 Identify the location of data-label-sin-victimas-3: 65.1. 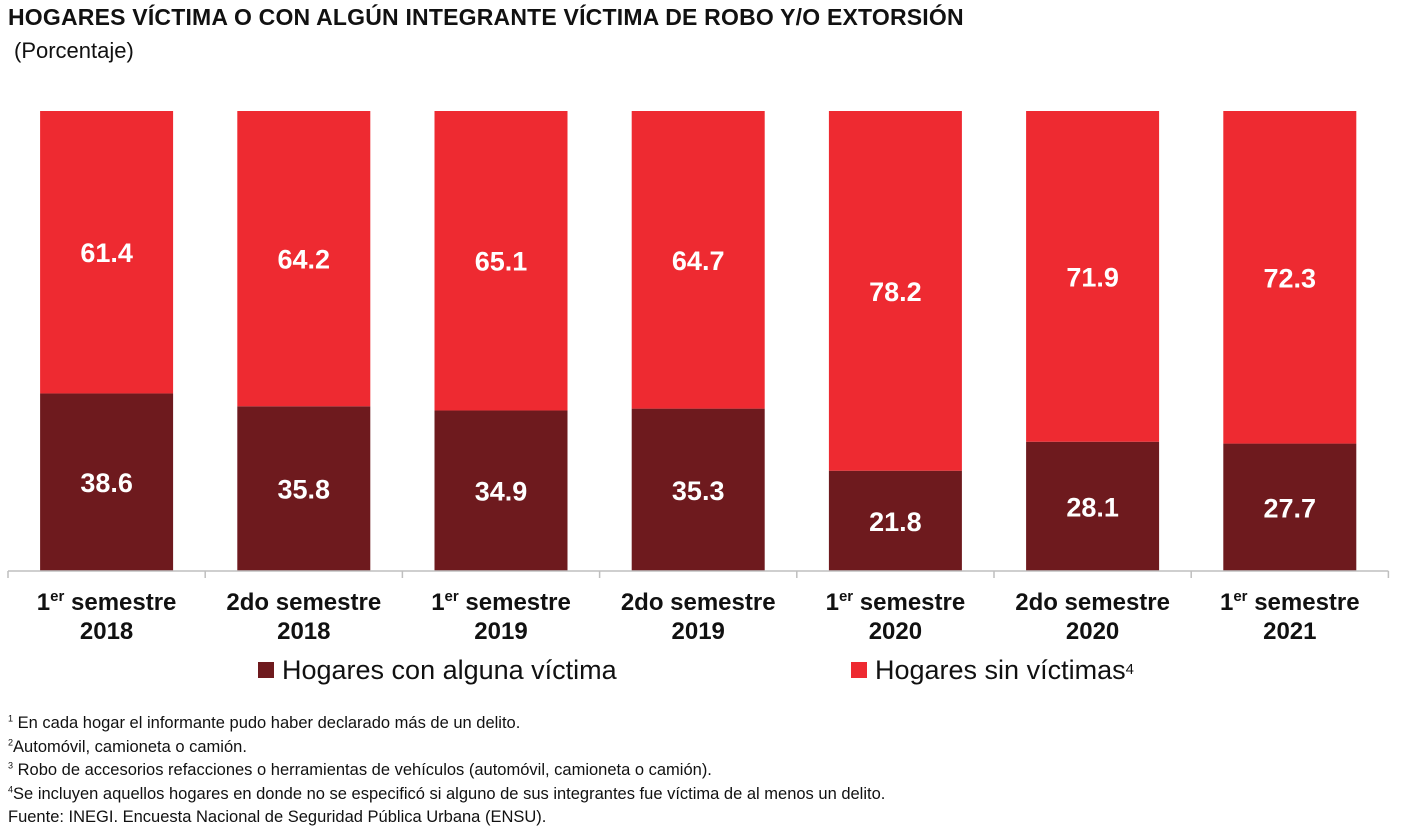
(501, 262).